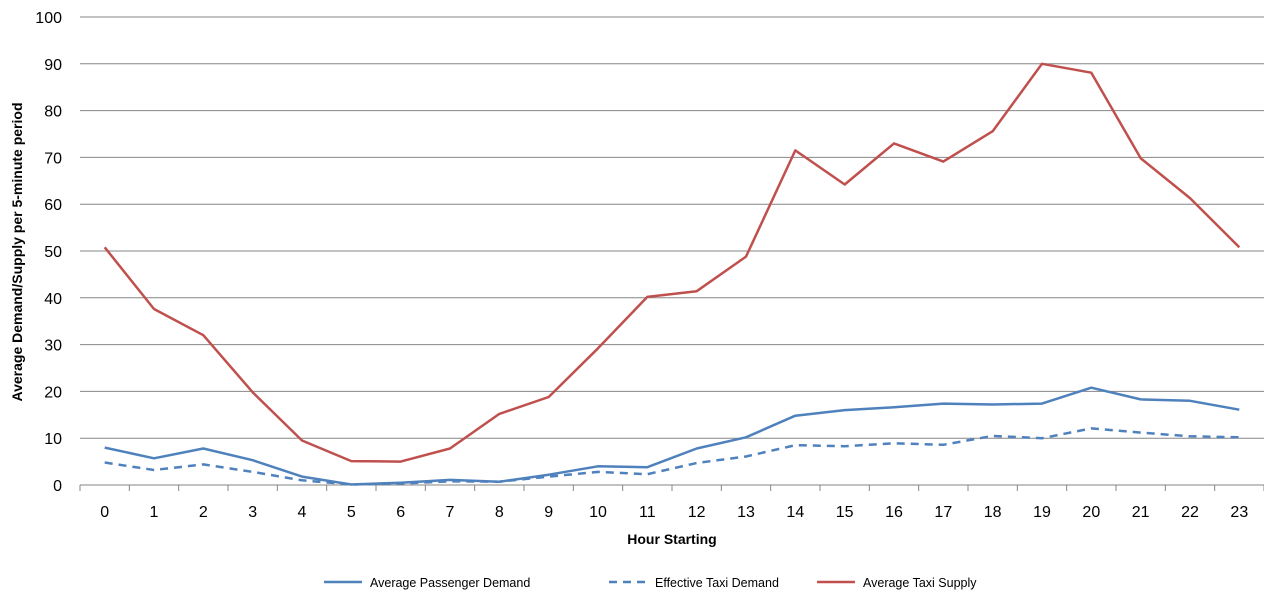 The image size is (1264, 592). What do you see at coordinates (671, 539) in the screenshot?
I see `x-axis-title: Hour Starting` at bounding box center [671, 539].